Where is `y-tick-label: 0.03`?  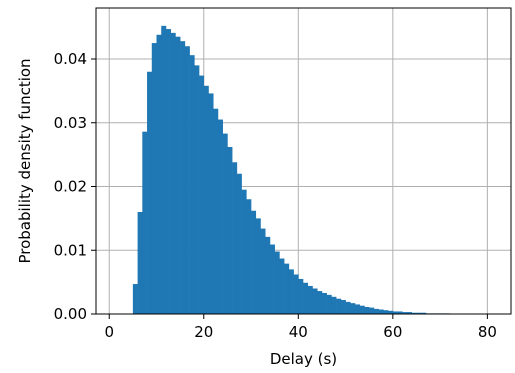
y-tick-label: 0.03 is located at coordinates (70, 123).